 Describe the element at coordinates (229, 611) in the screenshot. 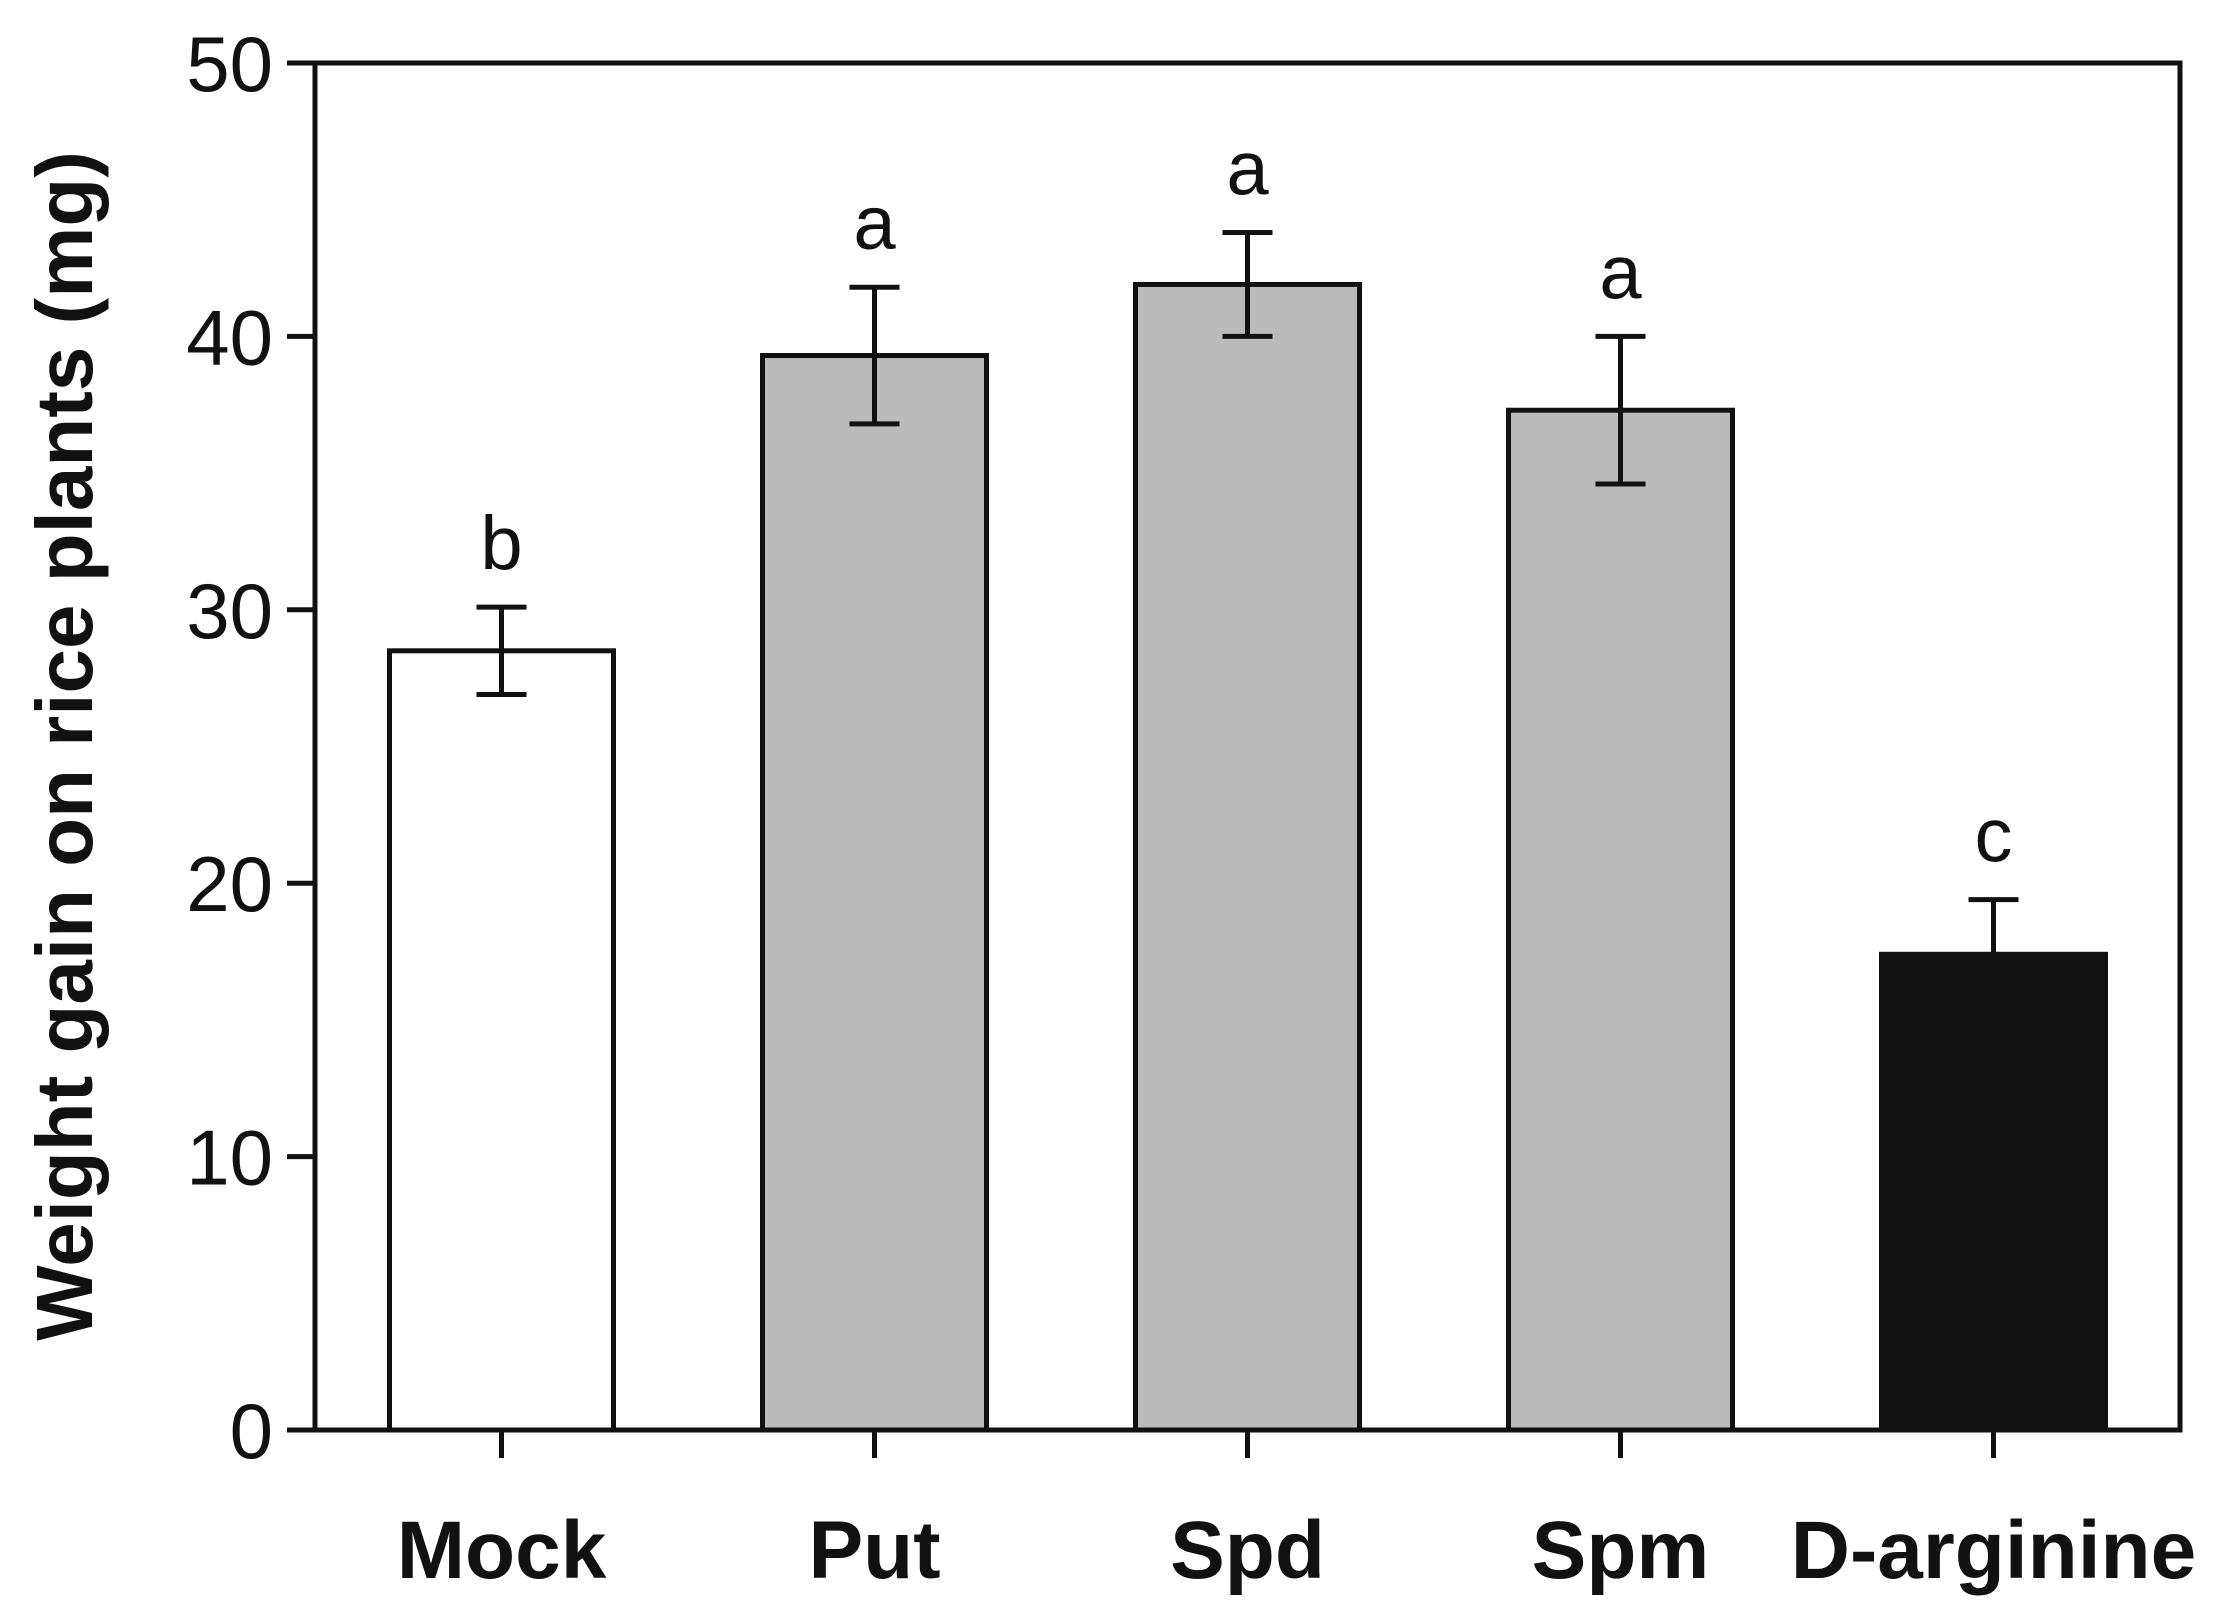

I see `y-tick-label: 30` at that location.